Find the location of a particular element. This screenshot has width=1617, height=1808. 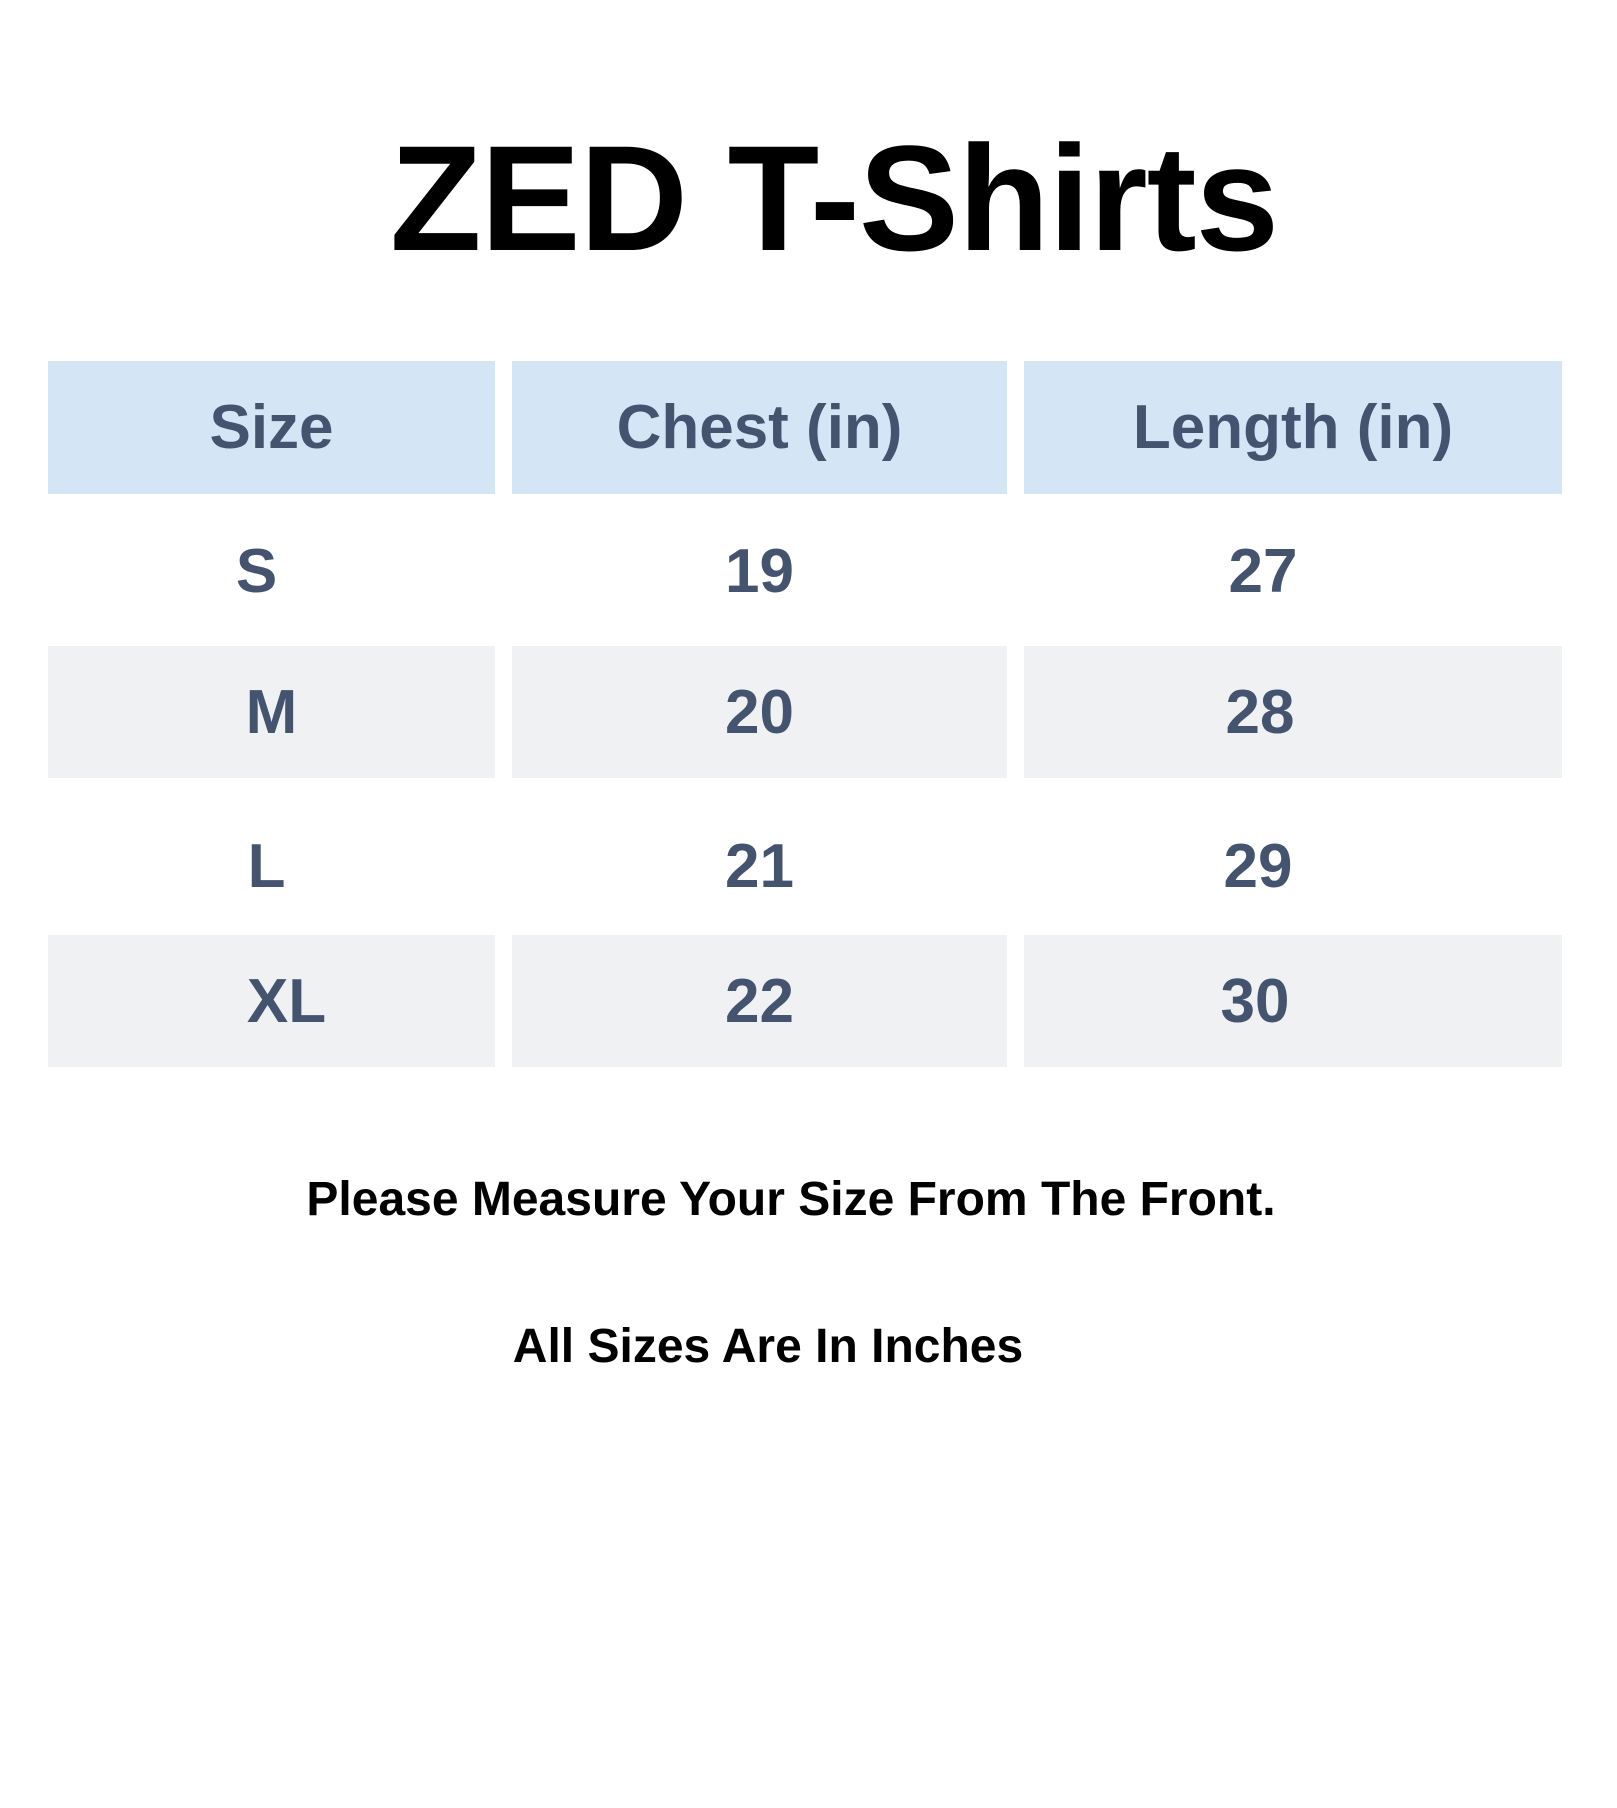

cell-size: S is located at coordinates (256, 571).